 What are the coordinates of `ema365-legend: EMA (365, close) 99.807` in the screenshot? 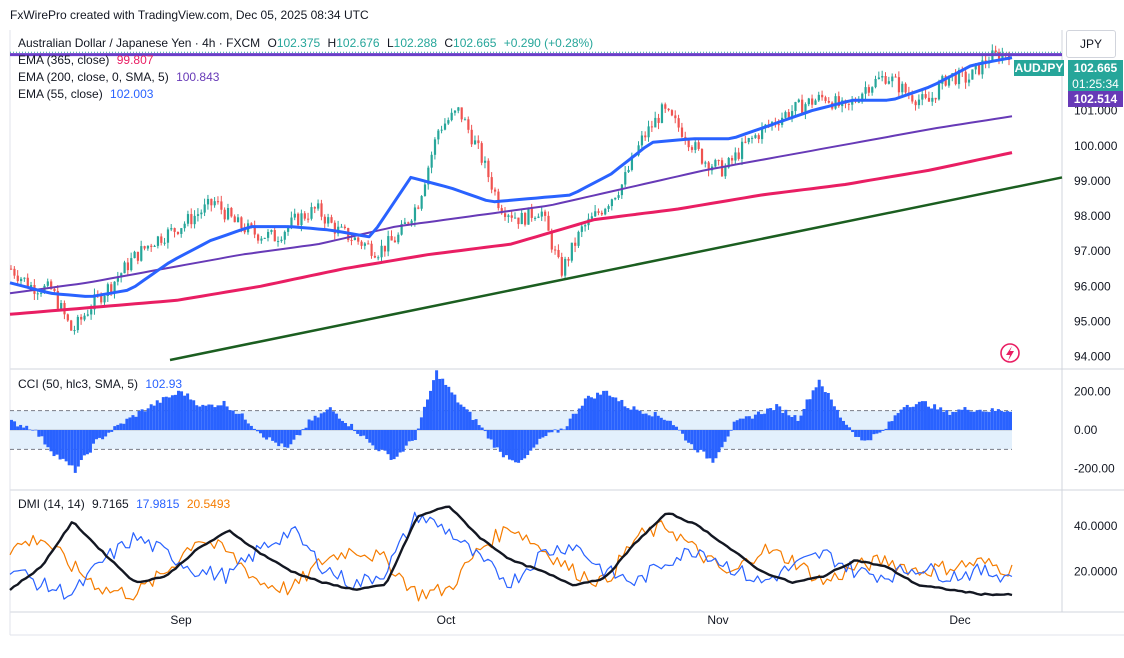 It's located at (85, 60).